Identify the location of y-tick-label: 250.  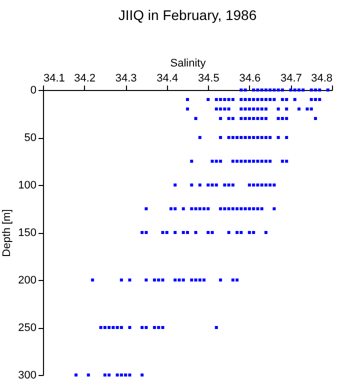
(27, 328).